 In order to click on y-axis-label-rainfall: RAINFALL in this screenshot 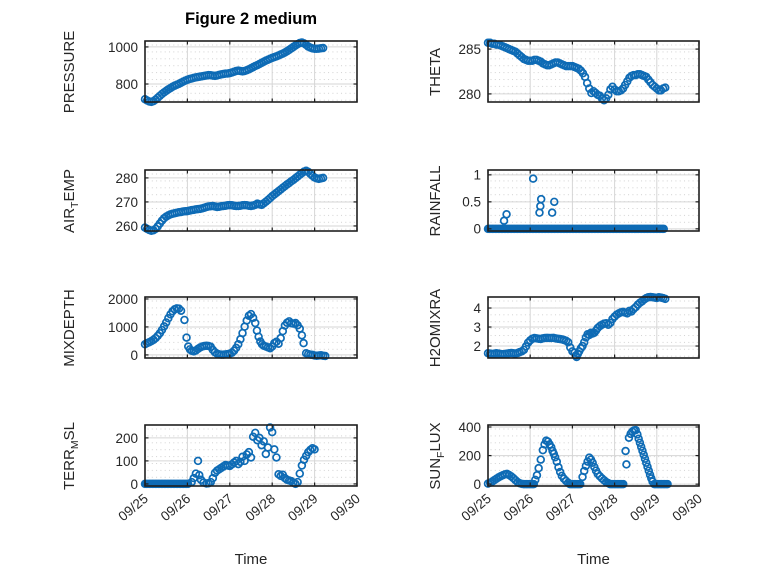, I will do `click(435, 200)`.